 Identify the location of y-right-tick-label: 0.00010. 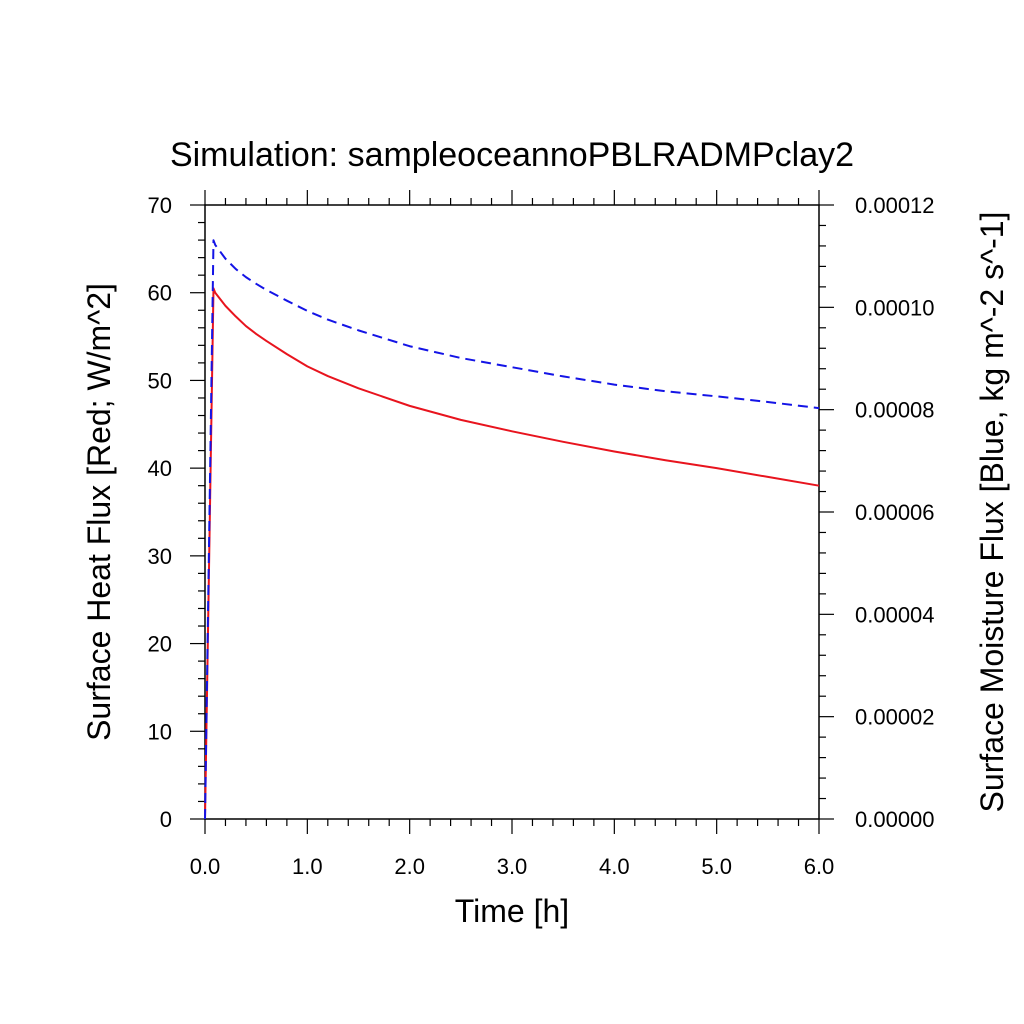
(895, 307).